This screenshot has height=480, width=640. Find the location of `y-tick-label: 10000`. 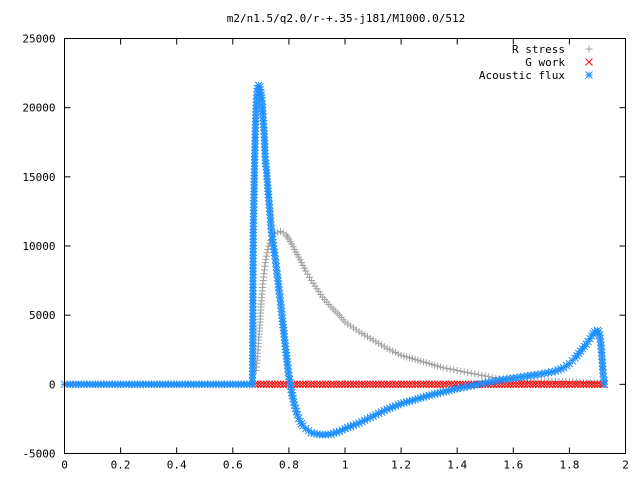

y-tick-label: 10000 is located at coordinates (38, 246).